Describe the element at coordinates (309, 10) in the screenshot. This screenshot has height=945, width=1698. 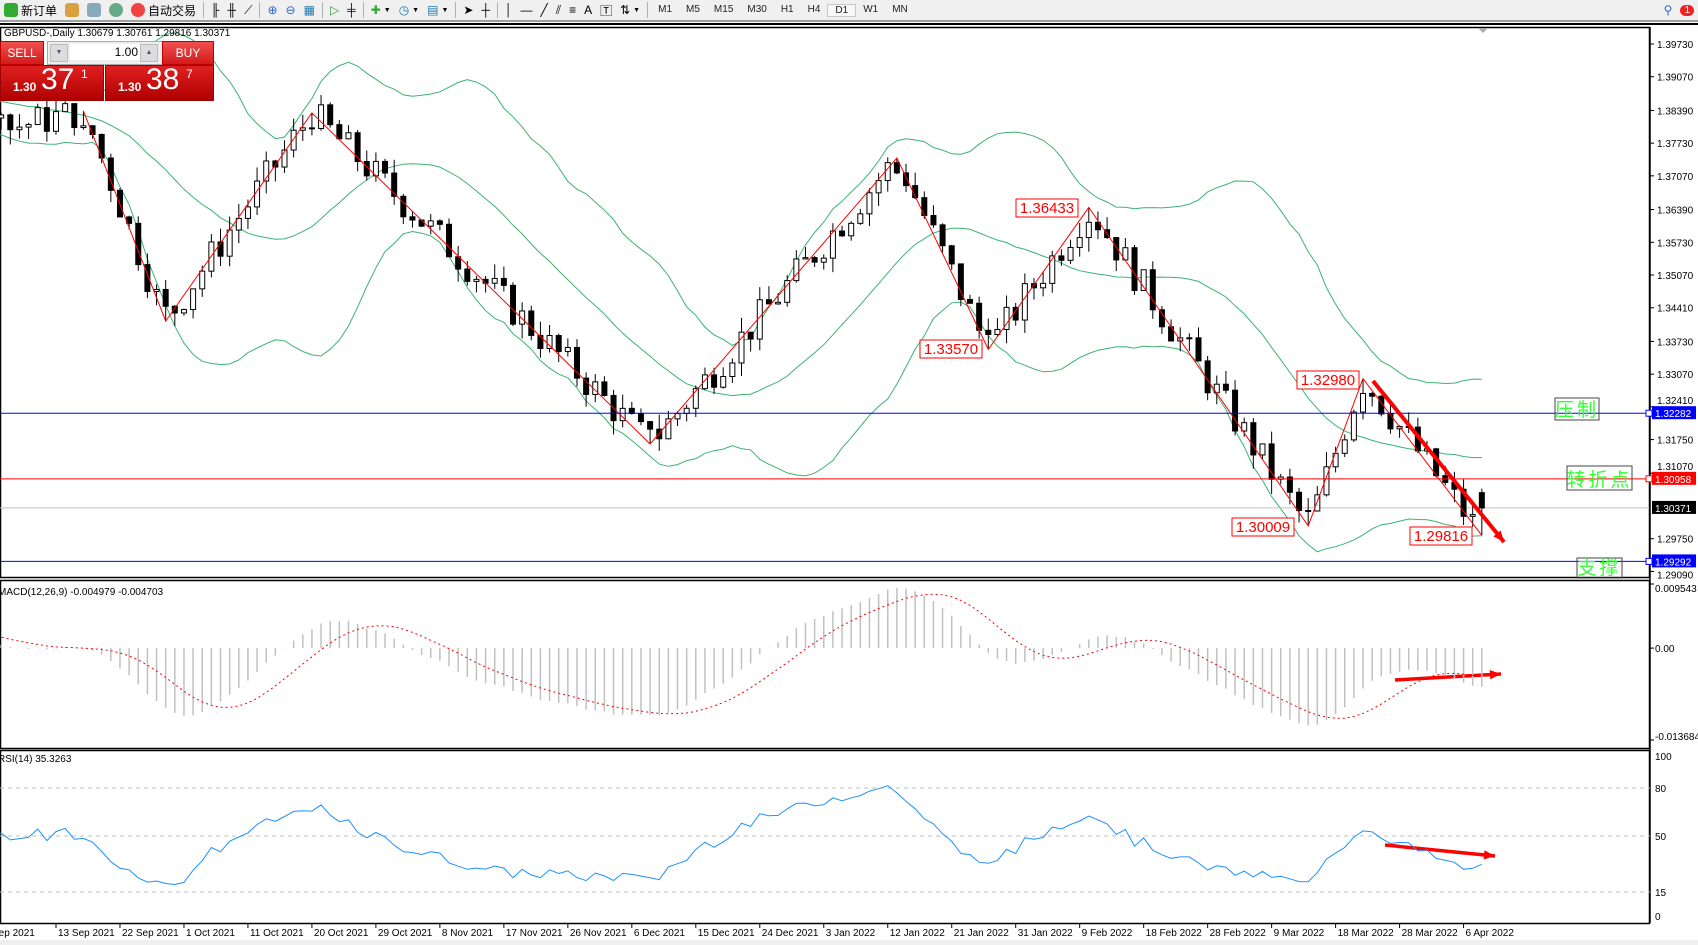
I see `tile-windows-button: ▦` at that location.